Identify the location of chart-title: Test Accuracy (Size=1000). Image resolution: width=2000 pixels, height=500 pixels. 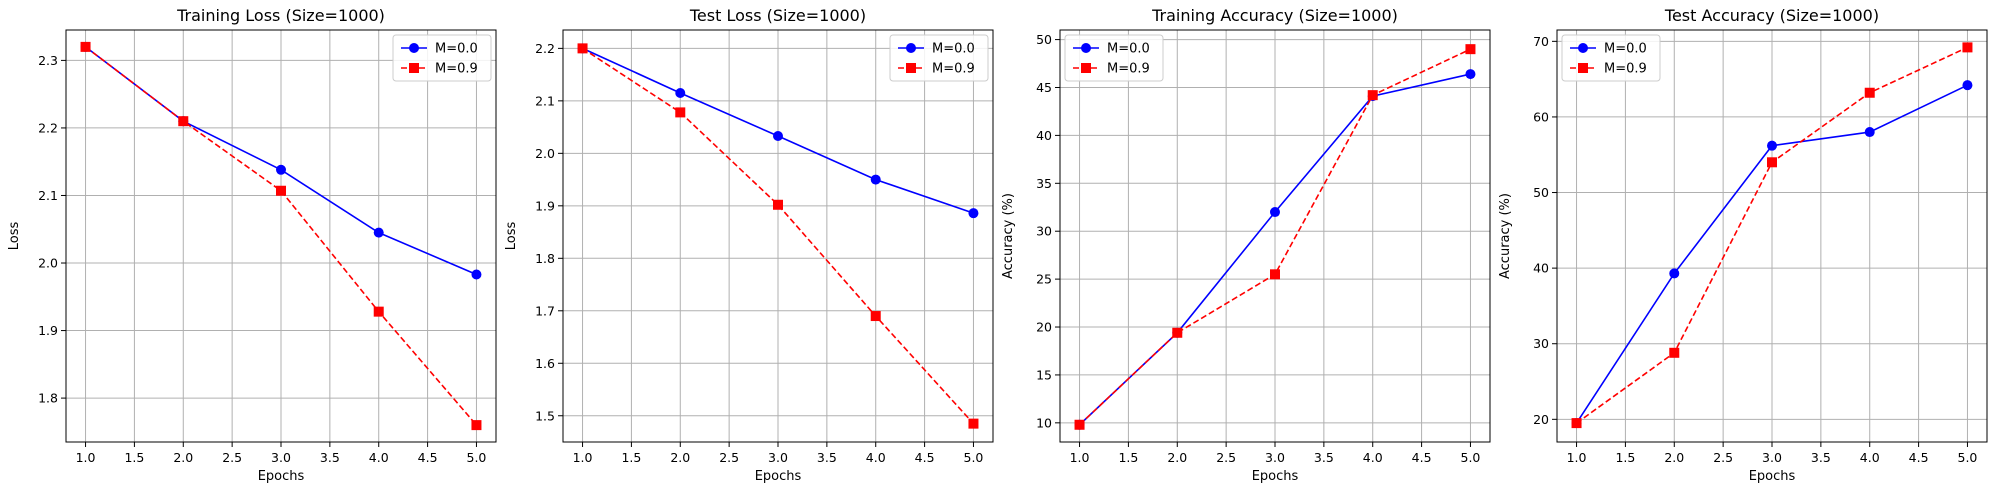
(1771, 15).